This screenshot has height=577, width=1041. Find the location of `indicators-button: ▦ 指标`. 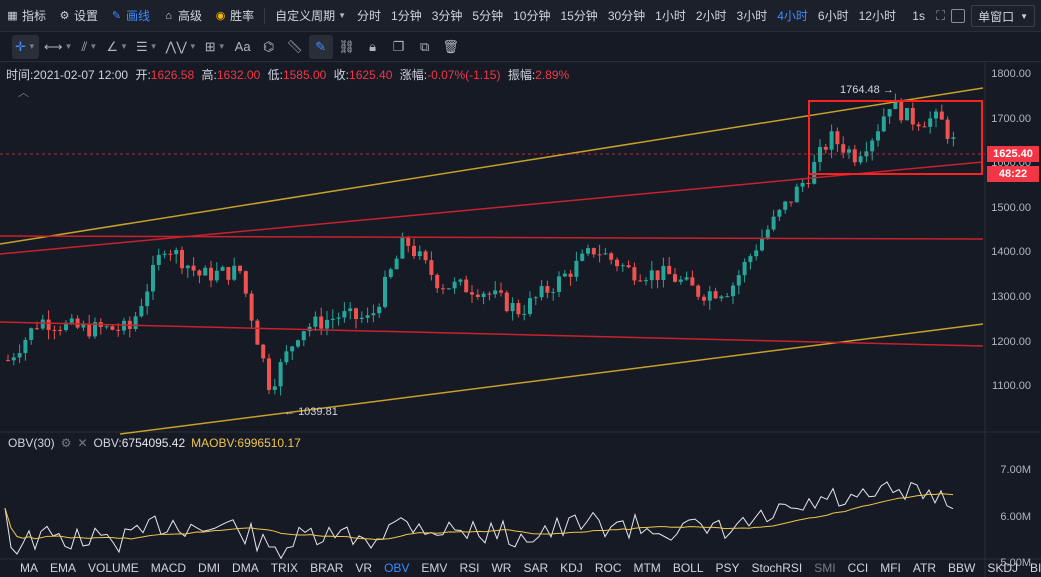

indicators-button: ▦ 指标 is located at coordinates (26, 15).